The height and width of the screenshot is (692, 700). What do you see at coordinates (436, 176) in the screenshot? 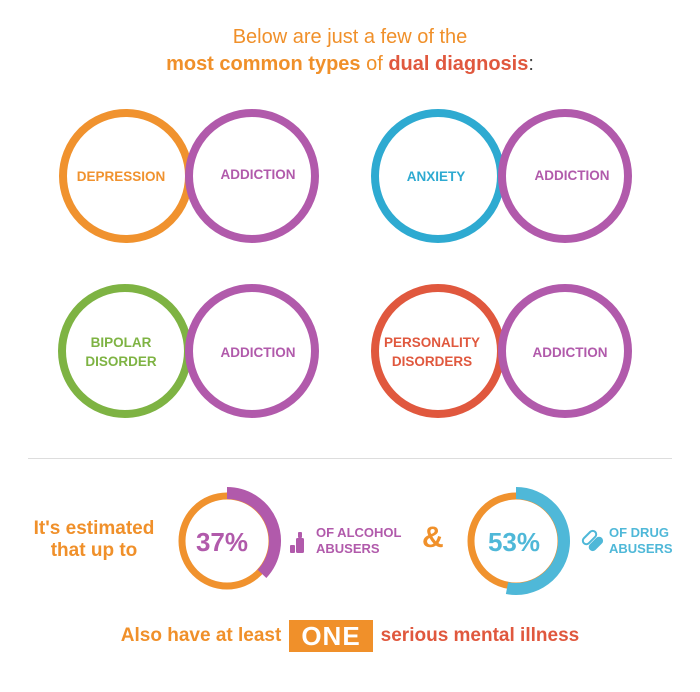
I see `venn-left-label: ANXIETY` at bounding box center [436, 176].